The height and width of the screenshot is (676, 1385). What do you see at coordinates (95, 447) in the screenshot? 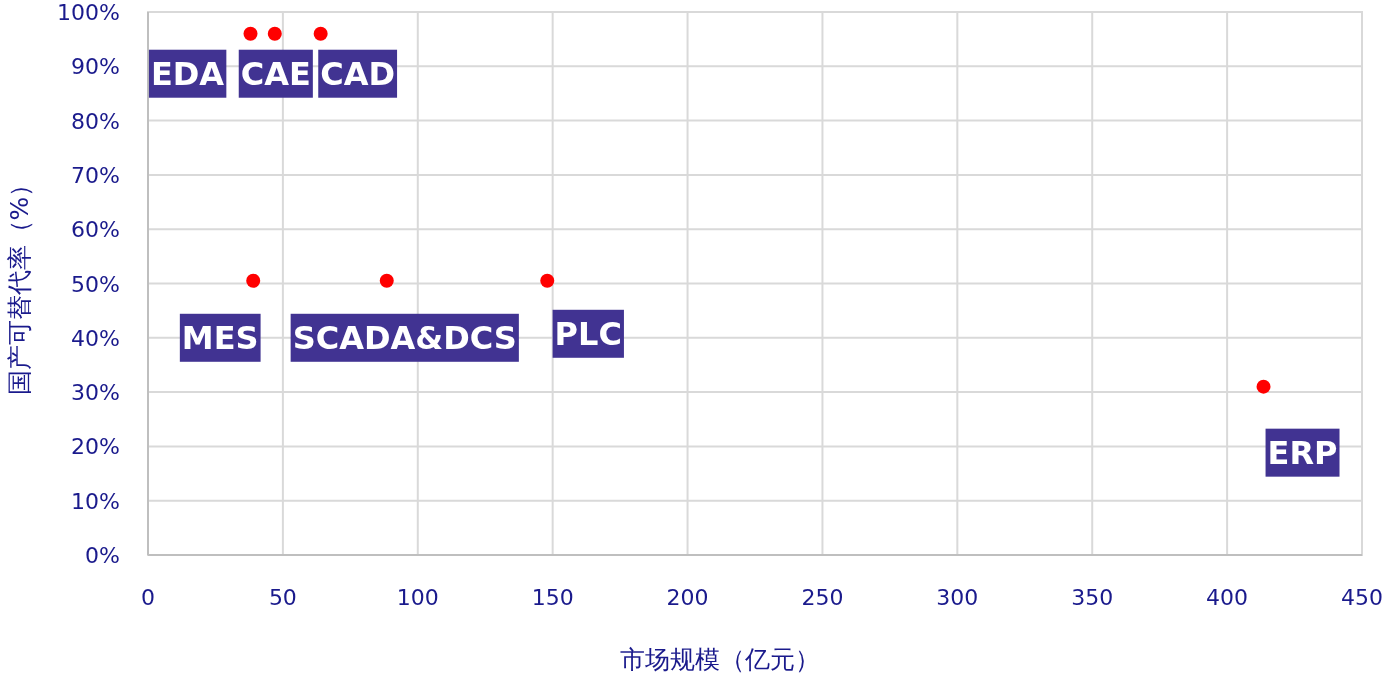
I see `y-tick-label: 20%` at bounding box center [95, 447].